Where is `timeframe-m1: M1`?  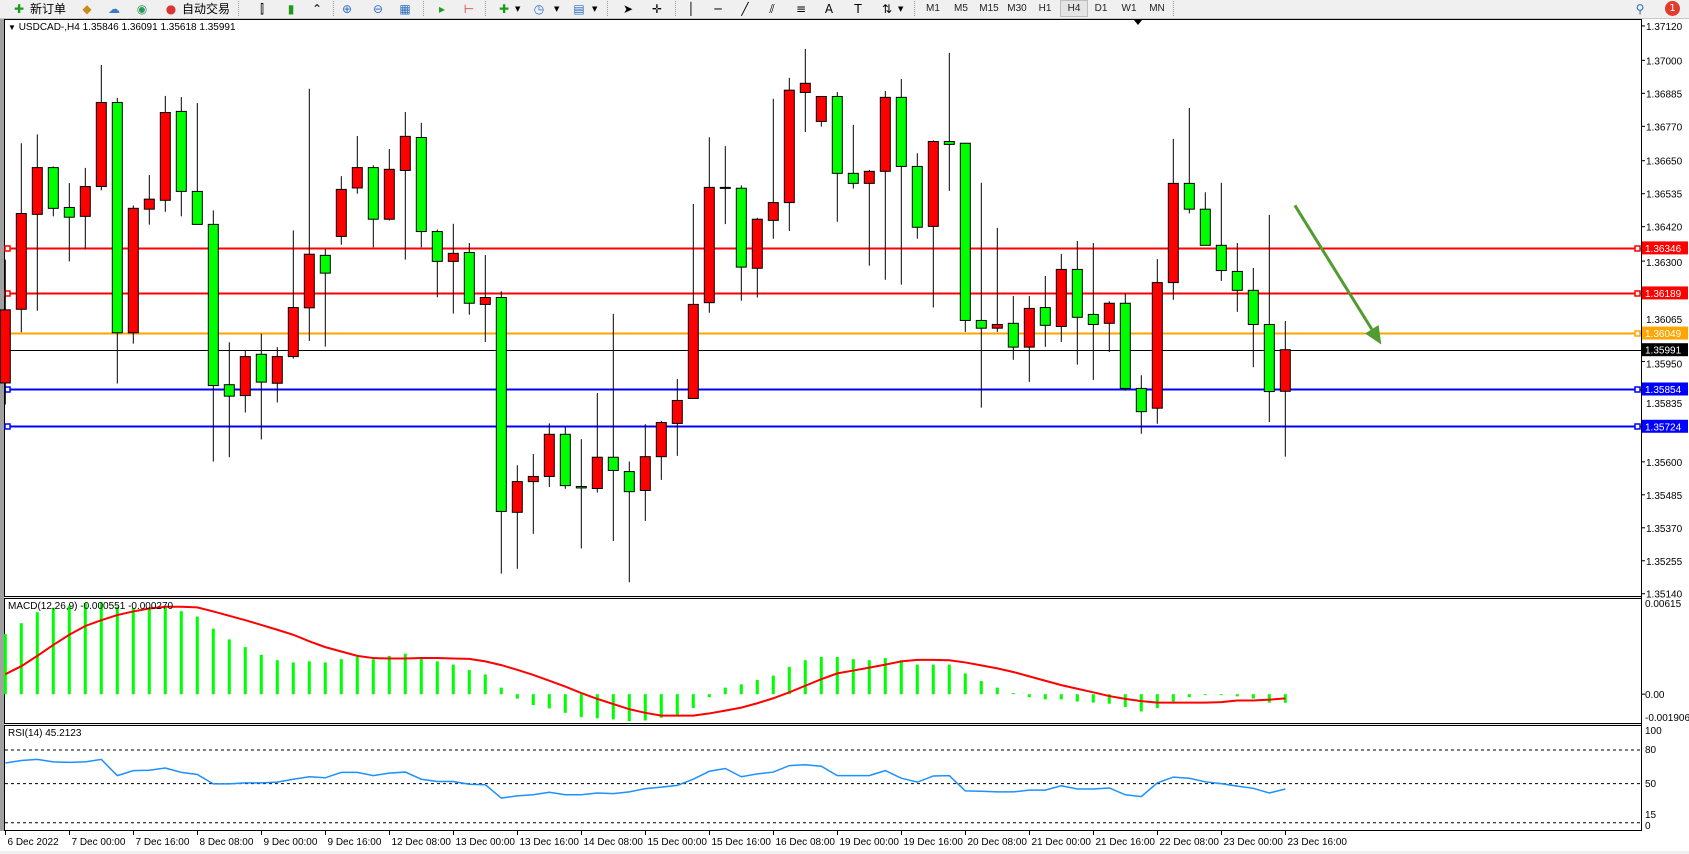 timeframe-m1: M1 is located at coordinates (933, 8).